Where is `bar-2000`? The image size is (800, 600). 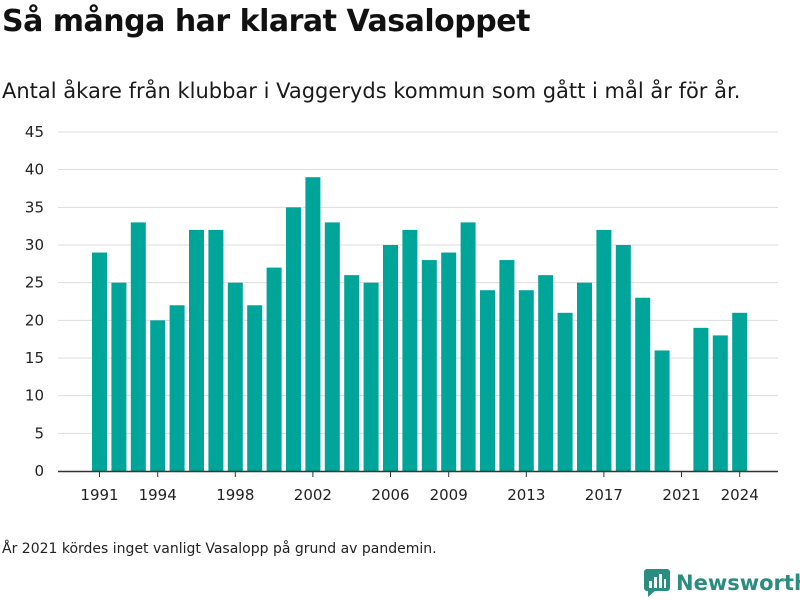
bar-2000 is located at coordinates (274, 369).